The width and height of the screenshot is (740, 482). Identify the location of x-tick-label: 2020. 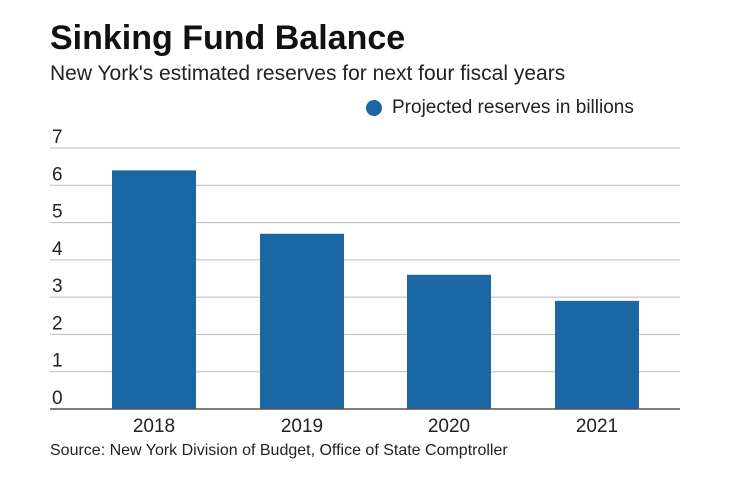
(449, 426).